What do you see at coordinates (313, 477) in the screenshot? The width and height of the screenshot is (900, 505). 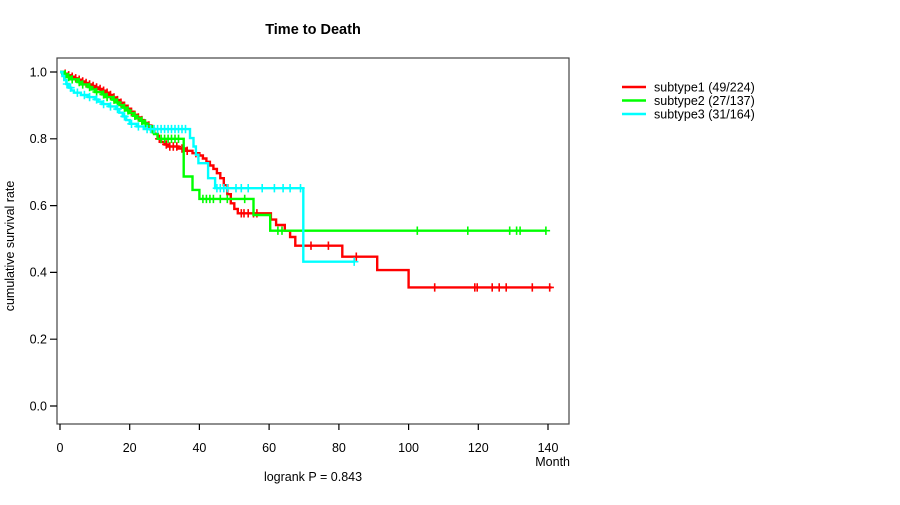 I see `logrank-p-label: logrank P = 0.843` at bounding box center [313, 477].